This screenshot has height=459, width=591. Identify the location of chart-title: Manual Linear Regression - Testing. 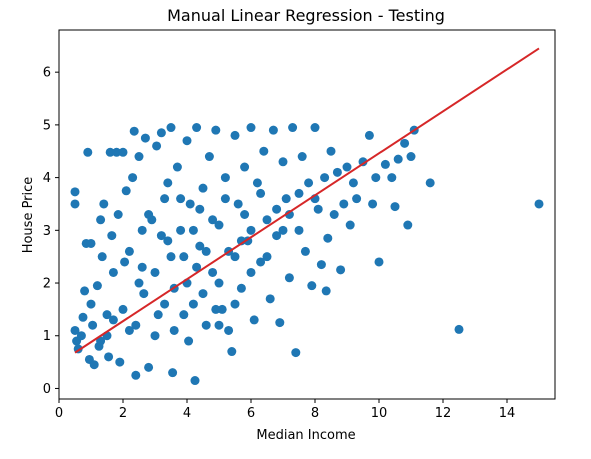
(306, 15).